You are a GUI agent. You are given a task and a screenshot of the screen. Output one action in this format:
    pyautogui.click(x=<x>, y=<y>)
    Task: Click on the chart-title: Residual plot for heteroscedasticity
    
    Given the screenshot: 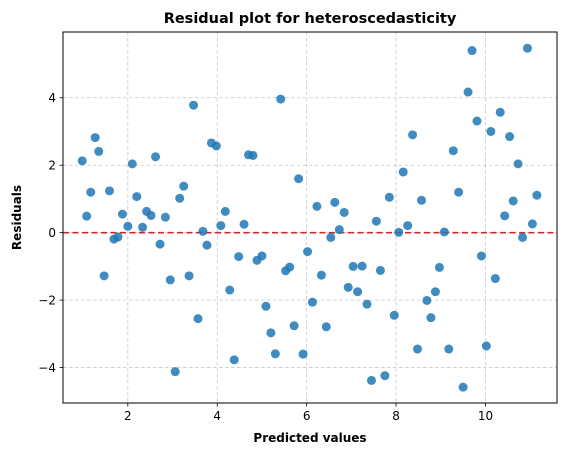 What is the action you would take?
    pyautogui.click(x=310, y=19)
    